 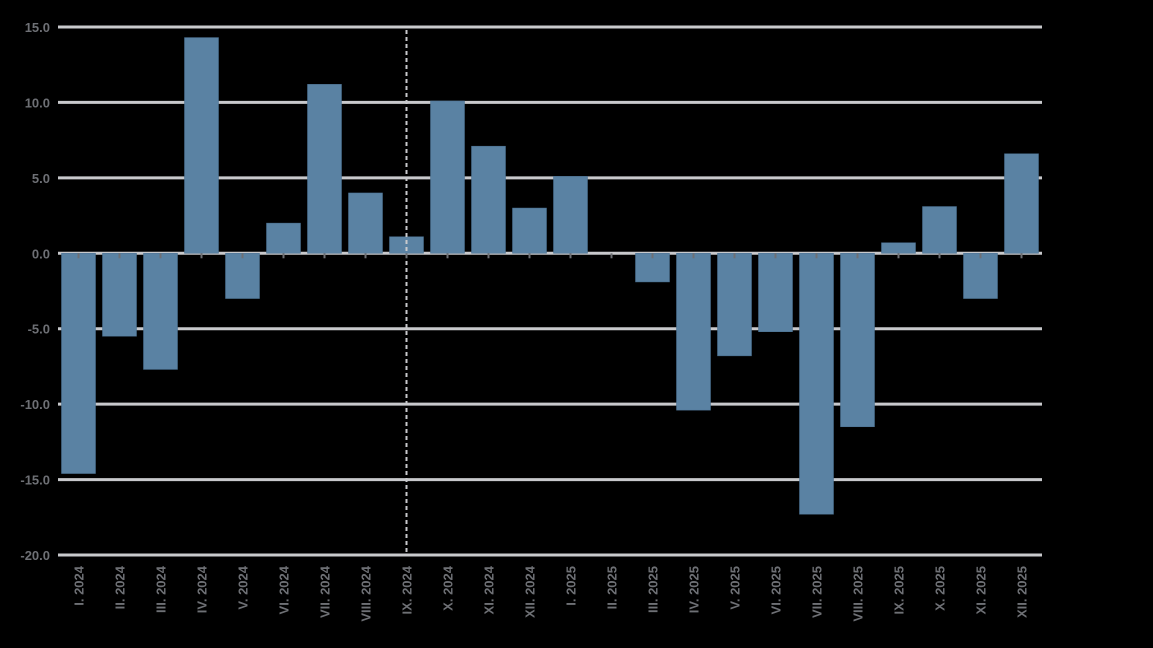 I want to click on y-tick-label: -5.0, so click(x=39, y=329).